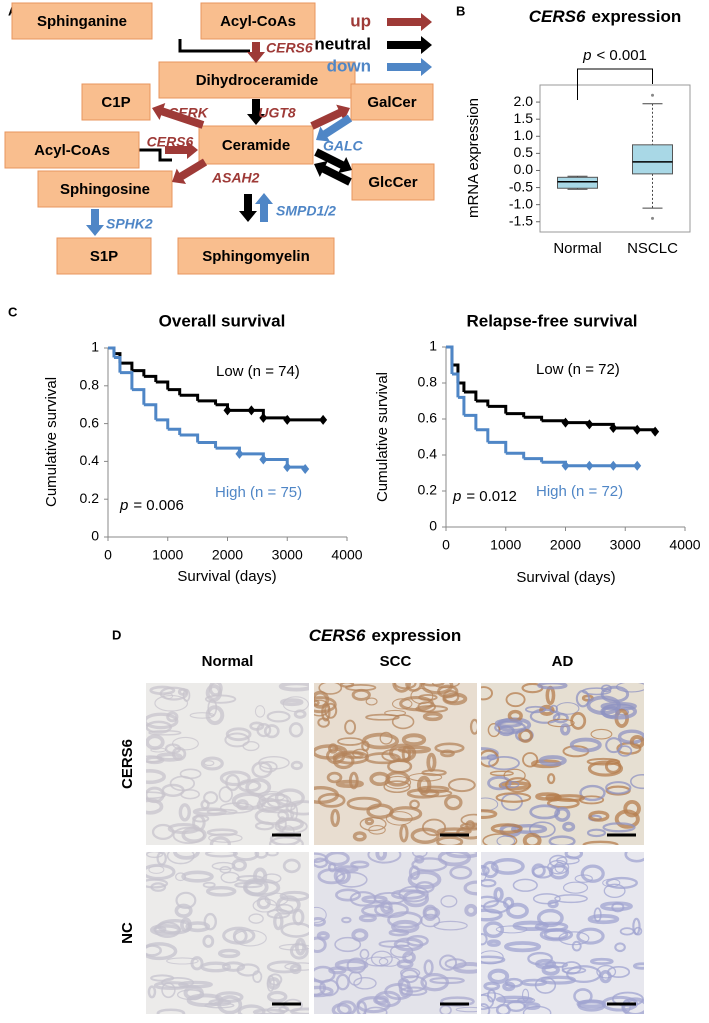  Describe the element at coordinates (579, 491) in the screenshot. I see `series-label: High (n = 72)` at that location.